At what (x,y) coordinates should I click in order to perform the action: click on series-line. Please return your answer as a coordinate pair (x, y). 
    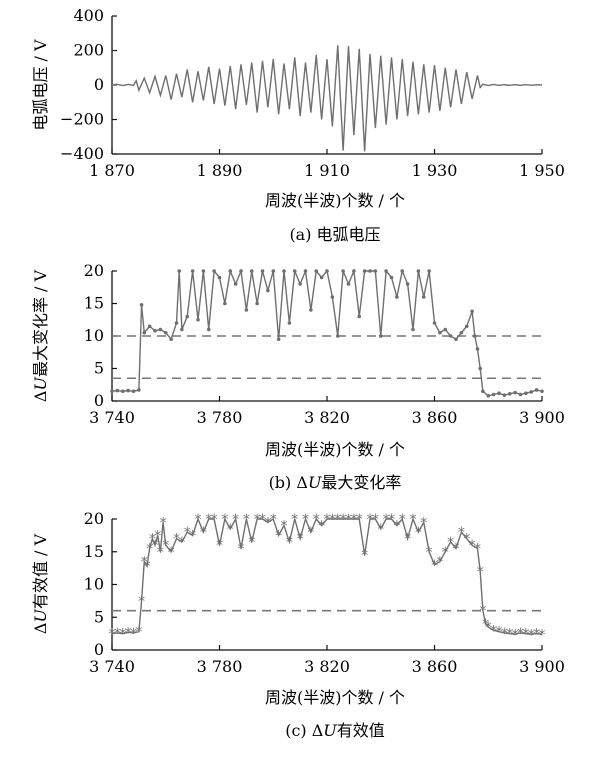
    Looking at the image, I should click on (327, 332).